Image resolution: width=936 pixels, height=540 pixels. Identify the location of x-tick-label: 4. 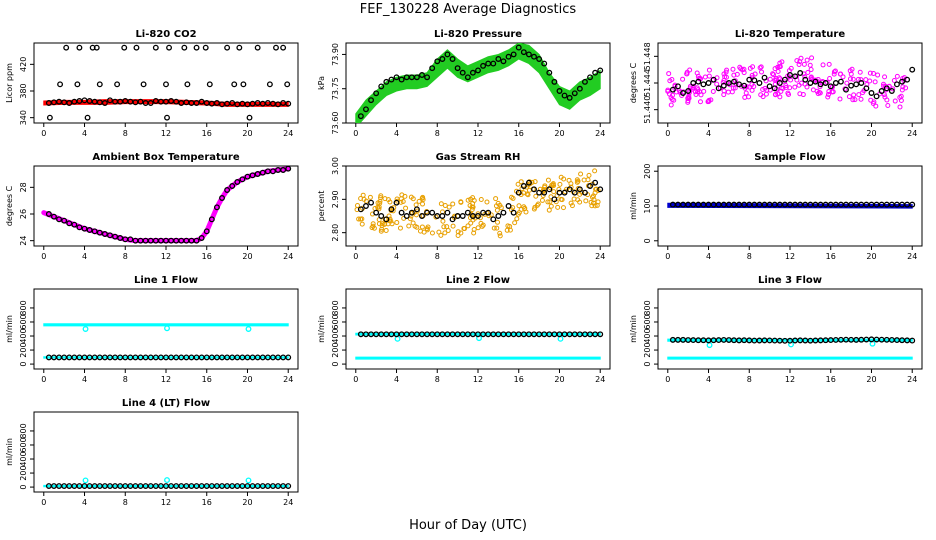
(396, 256).